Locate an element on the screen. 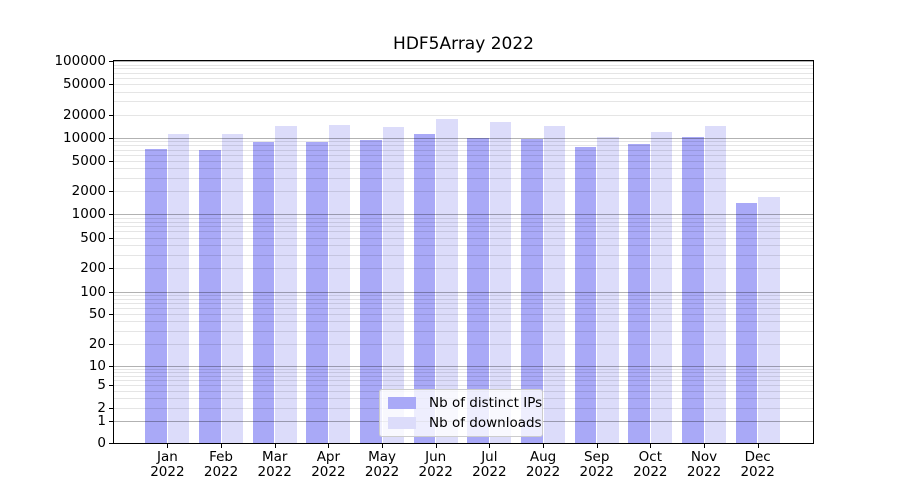 Image resolution: width=900 pixels, height=500 pixels. x-tick-label: Aug 2022 is located at coordinates (543, 464).